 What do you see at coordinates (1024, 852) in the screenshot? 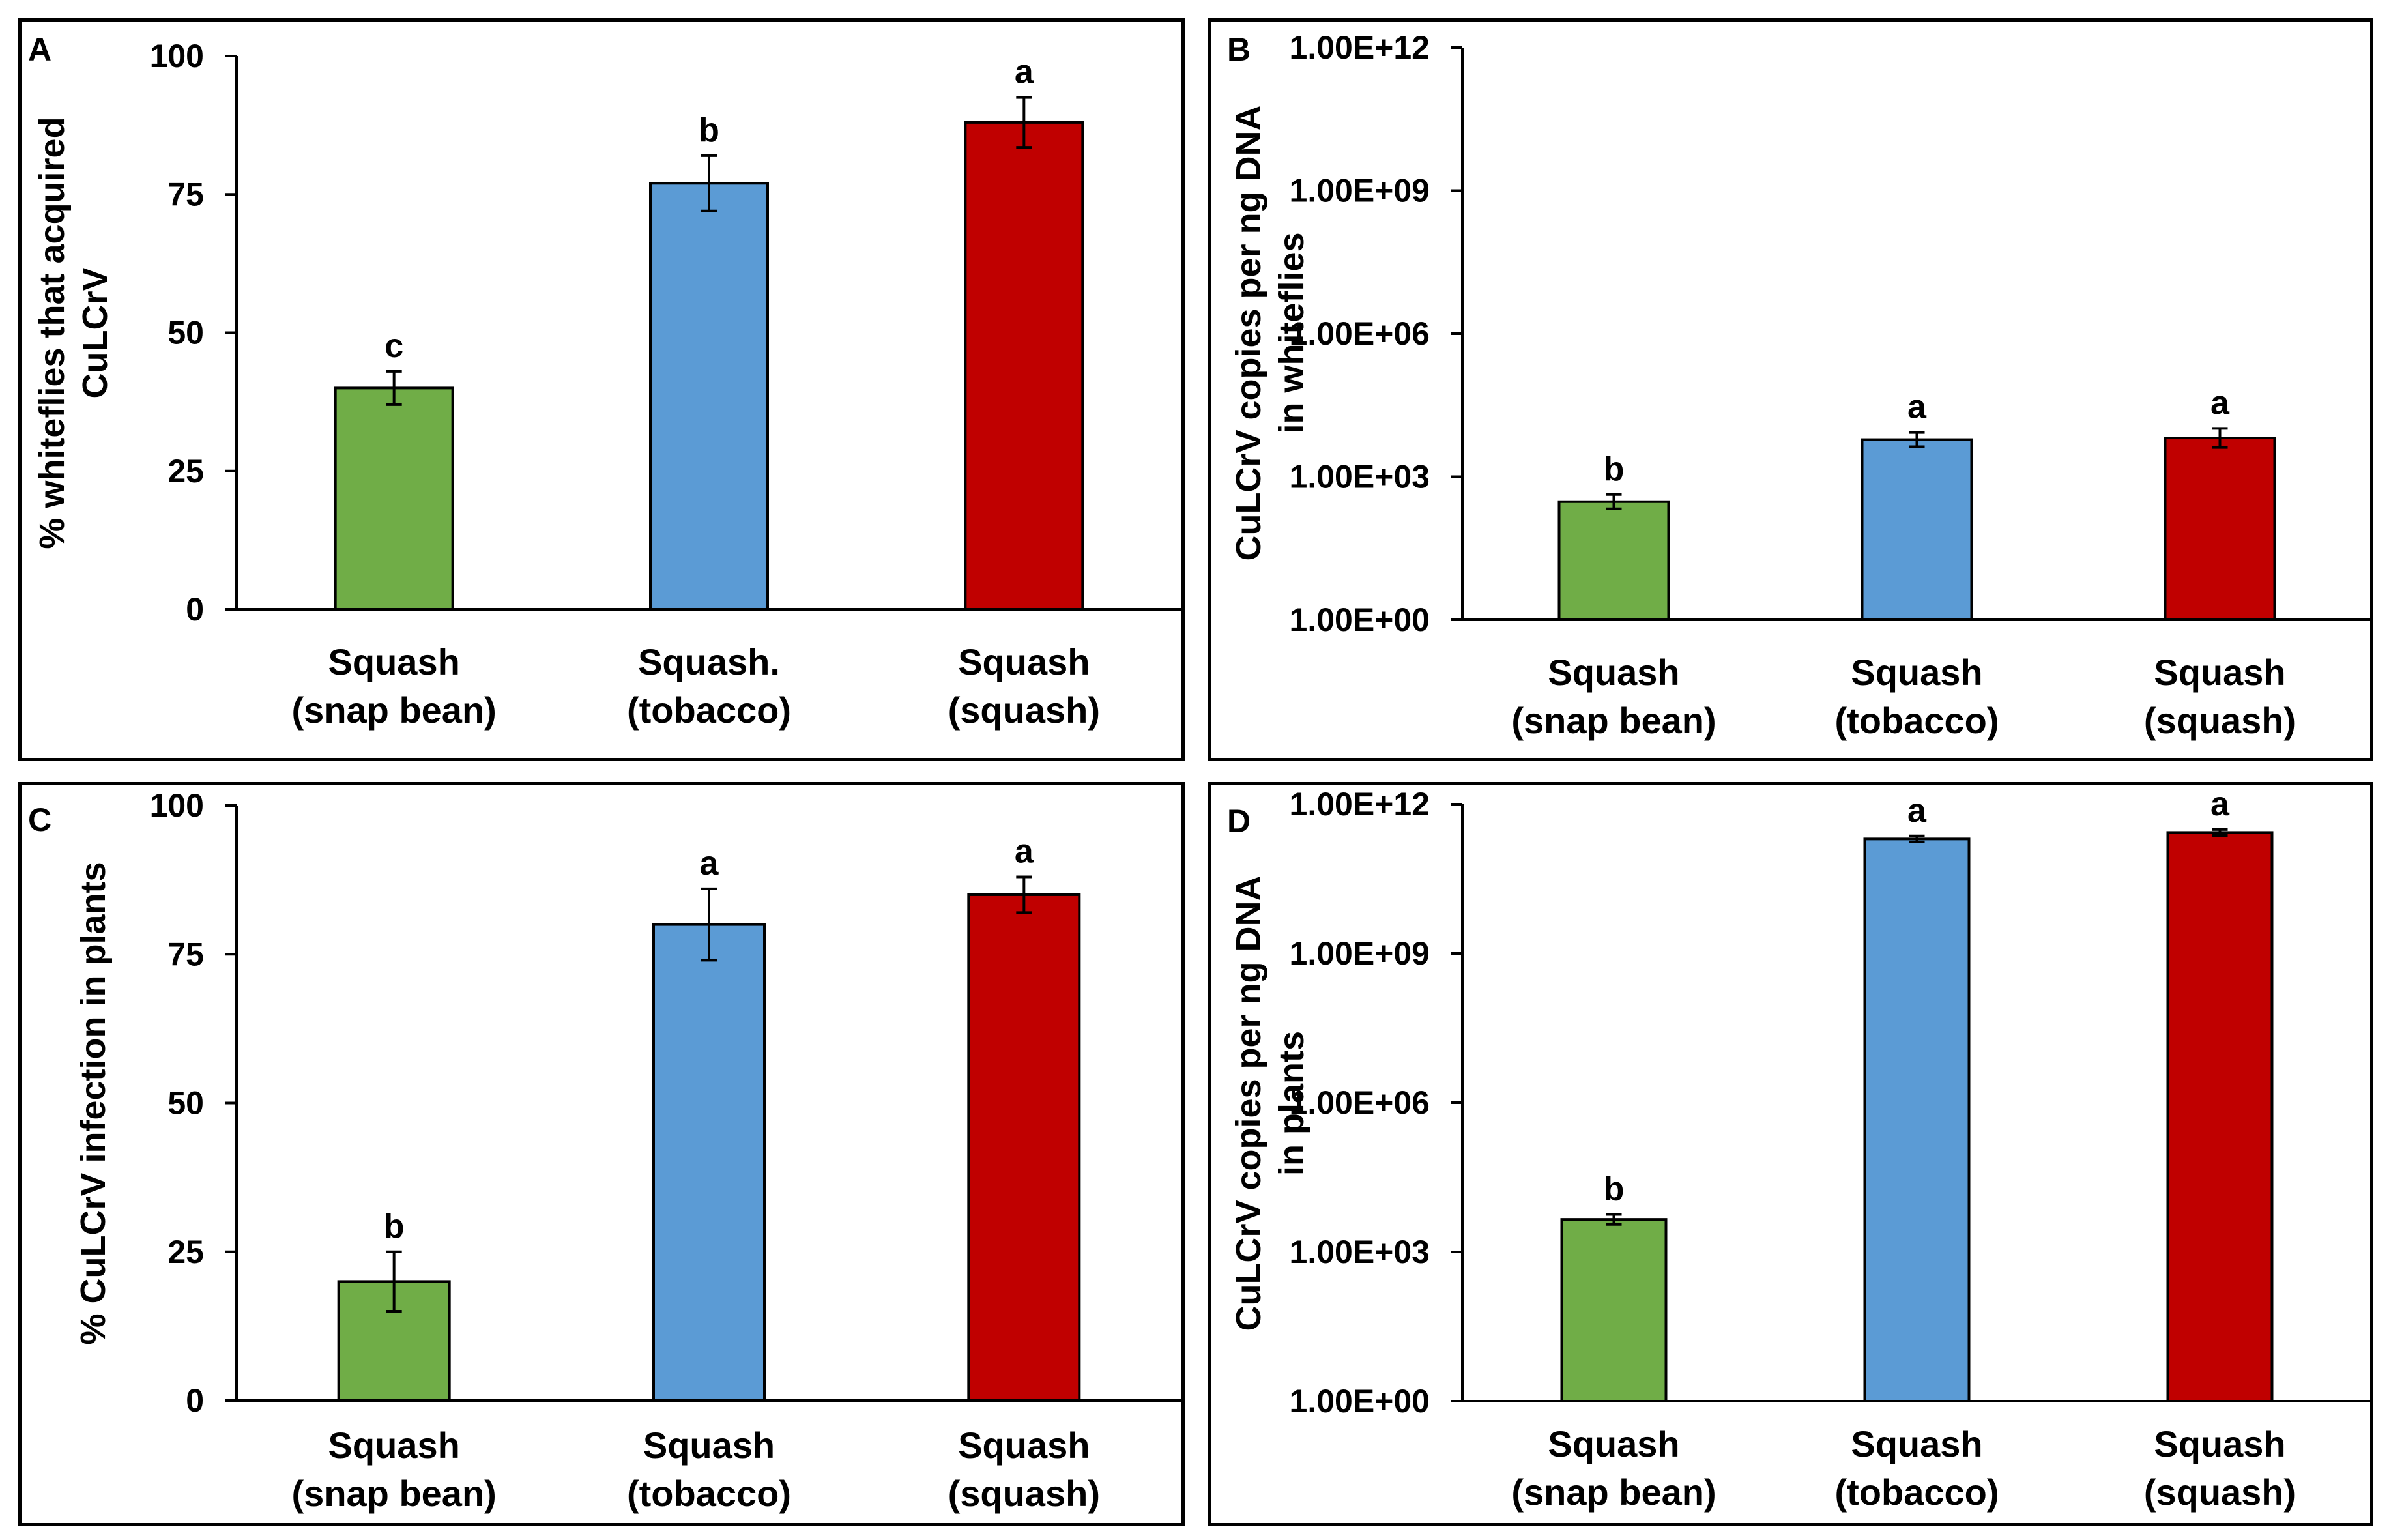
I see `sig-letter-c-3: a` at bounding box center [1024, 852].